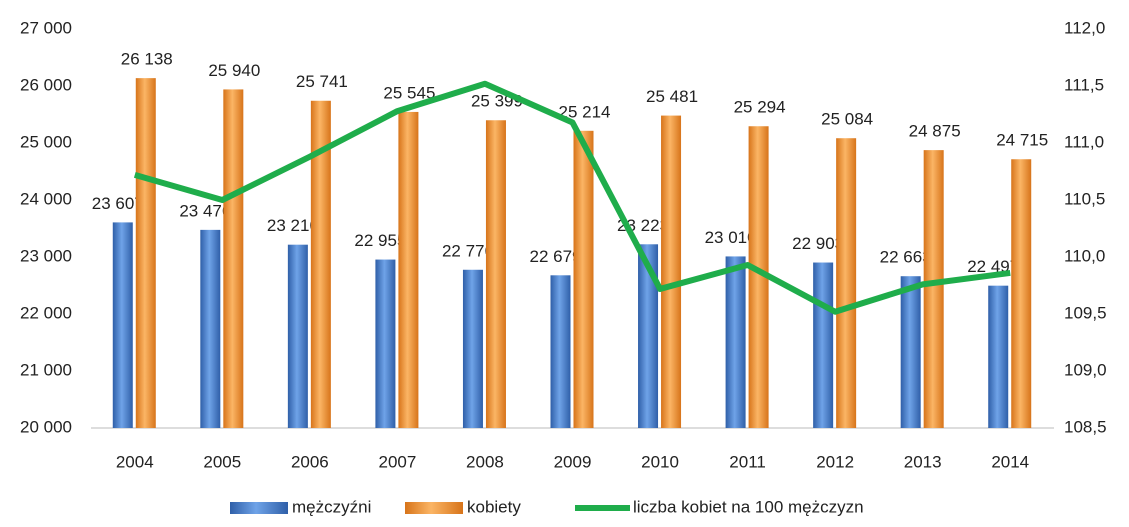  I want to click on x-tick-label: 2006, so click(310, 461).